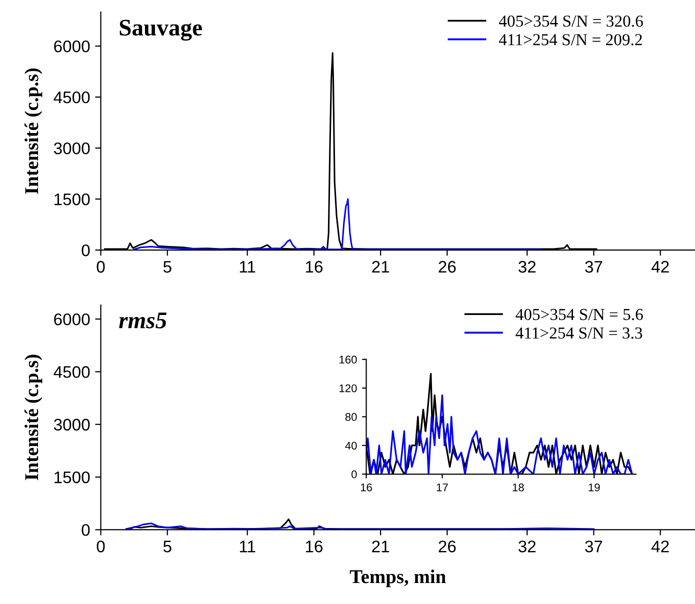 The image size is (695, 604). I want to click on legend-label: 405>354 S/N = 5.6, so click(579, 314).